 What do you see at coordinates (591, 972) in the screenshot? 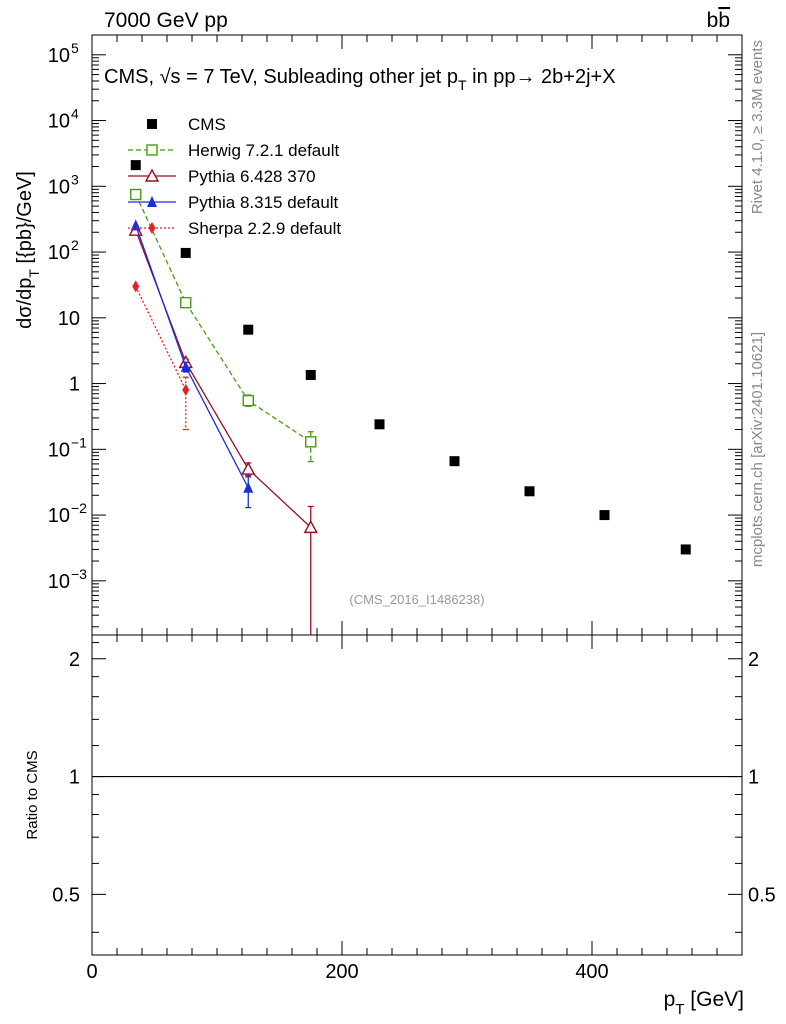
I see `x-tick-label: 400` at bounding box center [591, 972].